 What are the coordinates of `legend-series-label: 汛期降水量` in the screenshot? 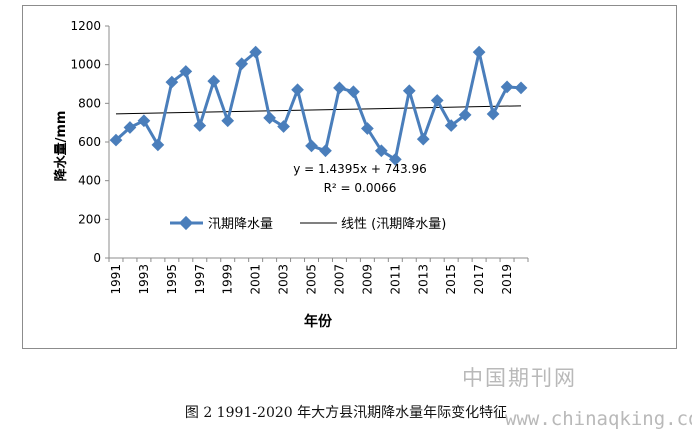 It's located at (240, 224).